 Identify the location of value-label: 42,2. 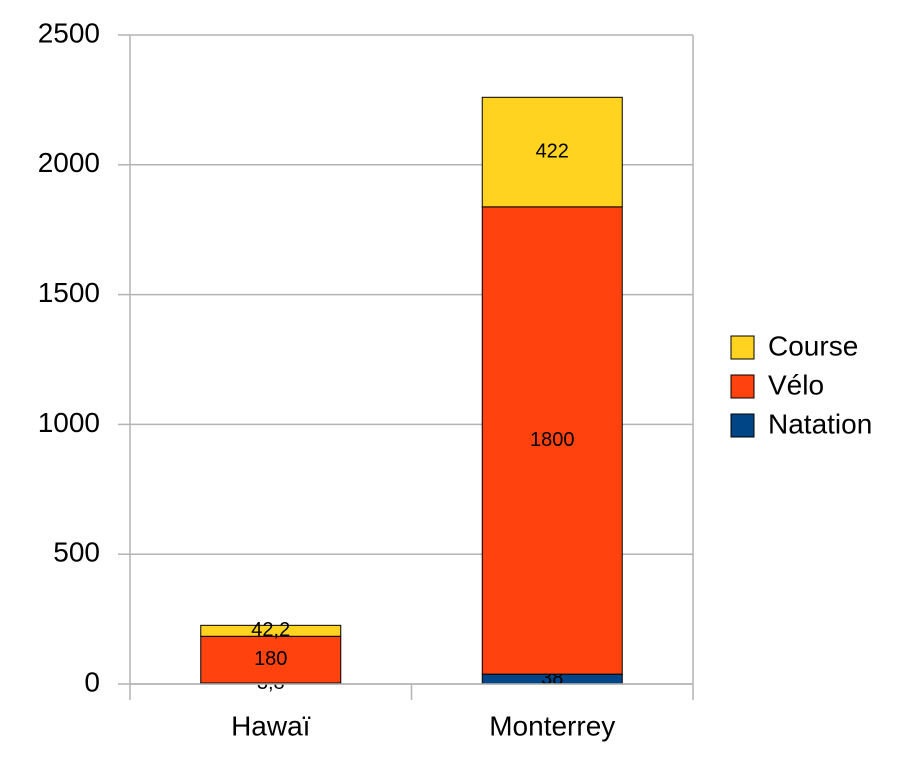
(270, 630).